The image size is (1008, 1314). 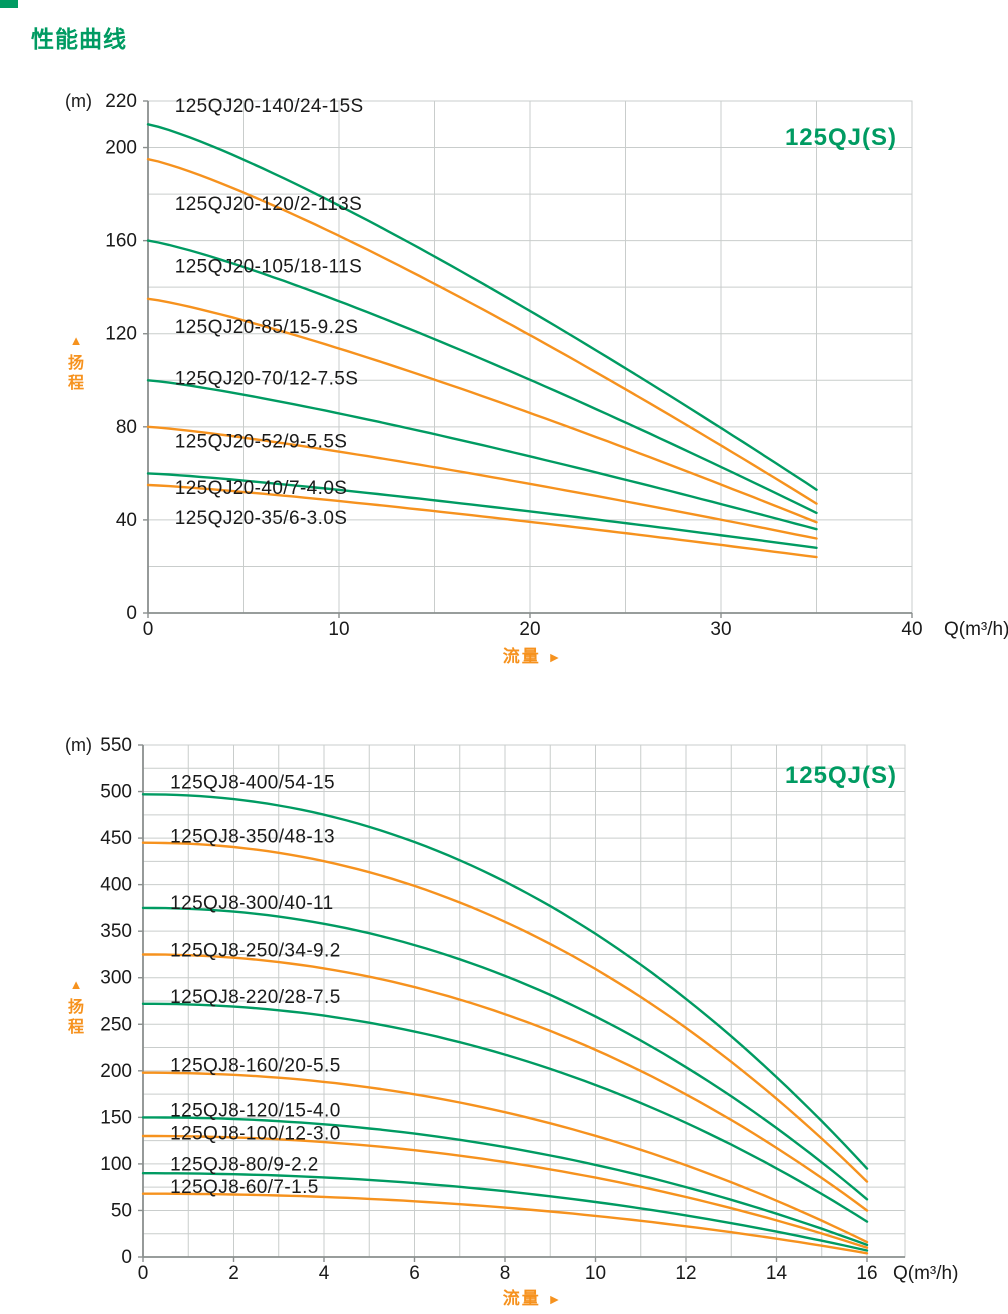 What do you see at coordinates (79, 39) in the screenshot?
I see `page-title: 性能曲线` at bounding box center [79, 39].